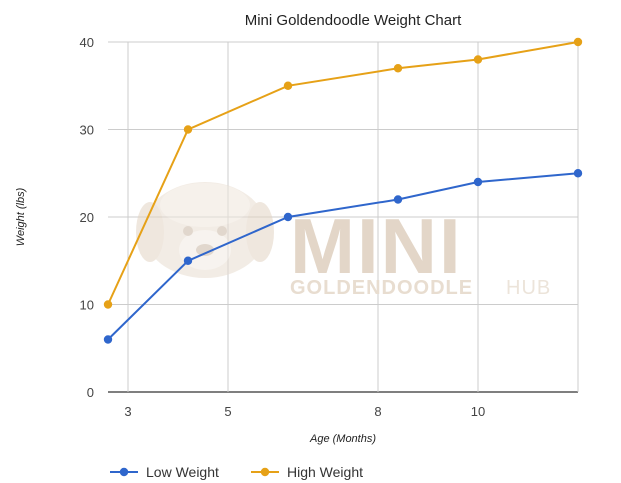  What do you see at coordinates (205, 230) in the screenshot?
I see `dog-head-icon` at bounding box center [205, 230].